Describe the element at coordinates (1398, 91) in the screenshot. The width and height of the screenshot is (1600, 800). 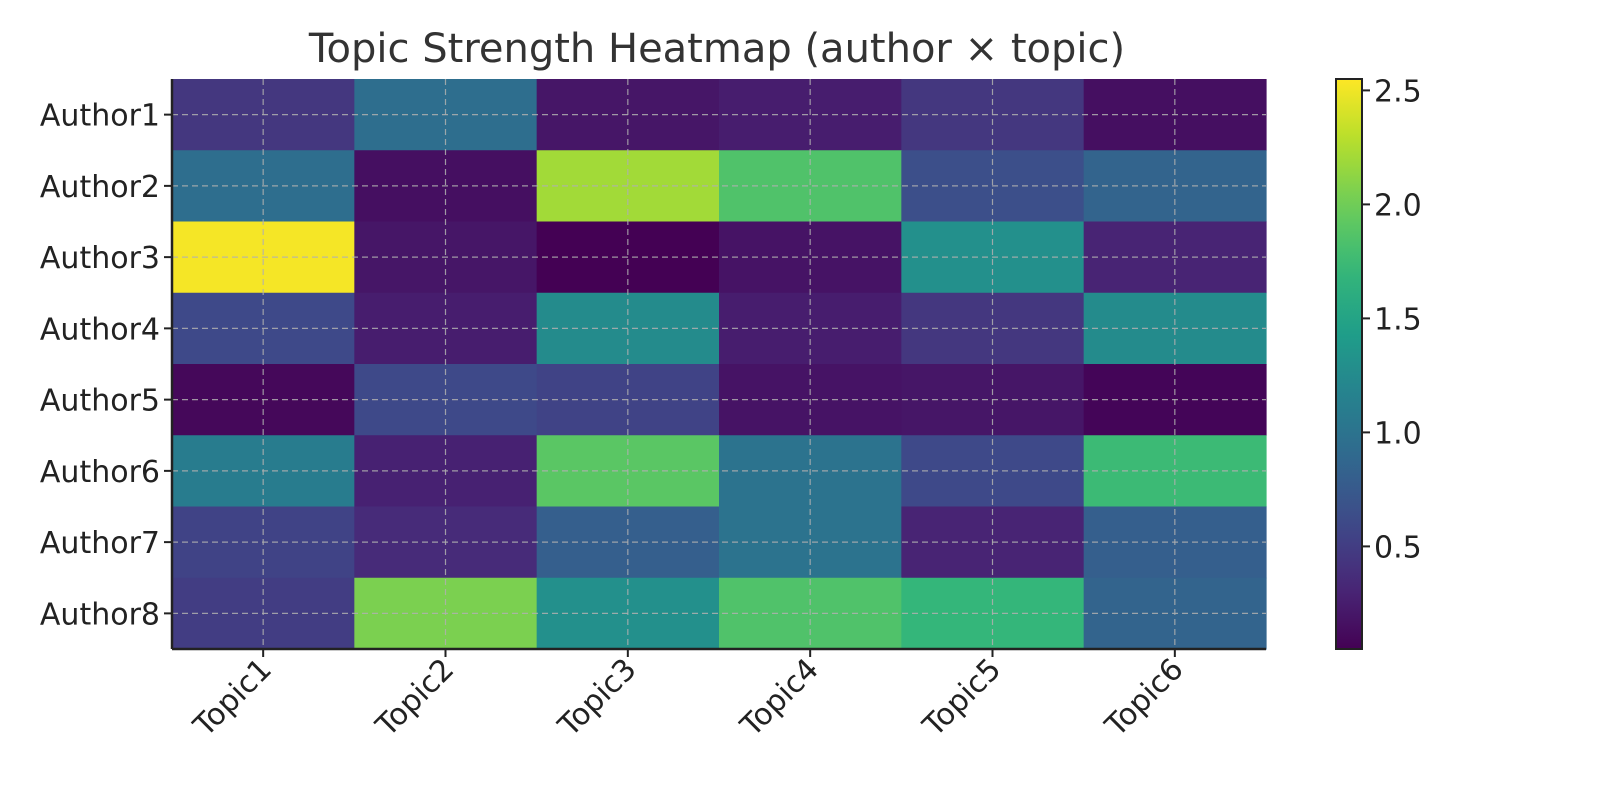
I see `colorbar-tick-label: 2.5` at that location.